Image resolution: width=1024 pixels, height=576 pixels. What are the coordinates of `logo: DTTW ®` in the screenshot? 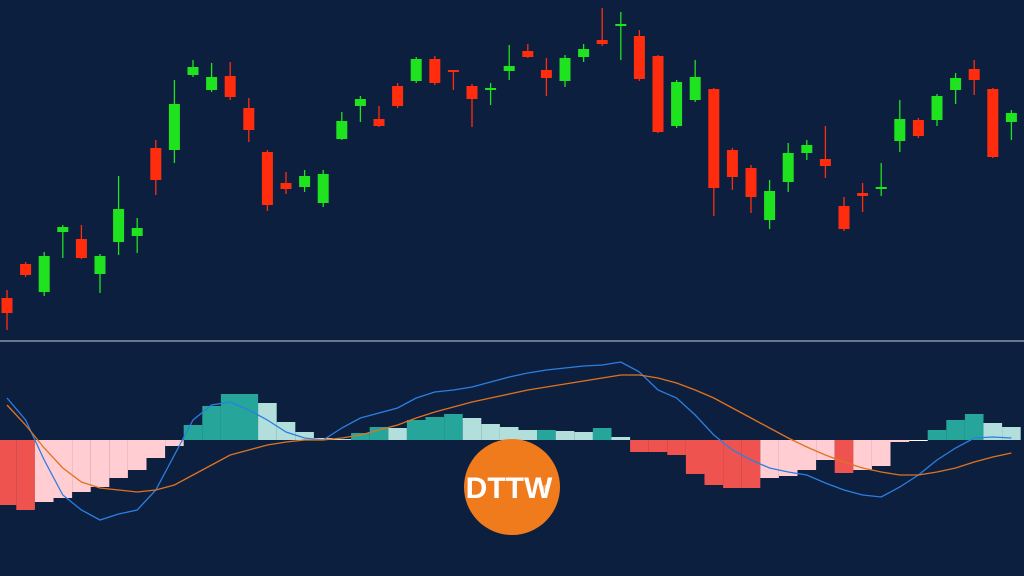 It's located at (512, 487).